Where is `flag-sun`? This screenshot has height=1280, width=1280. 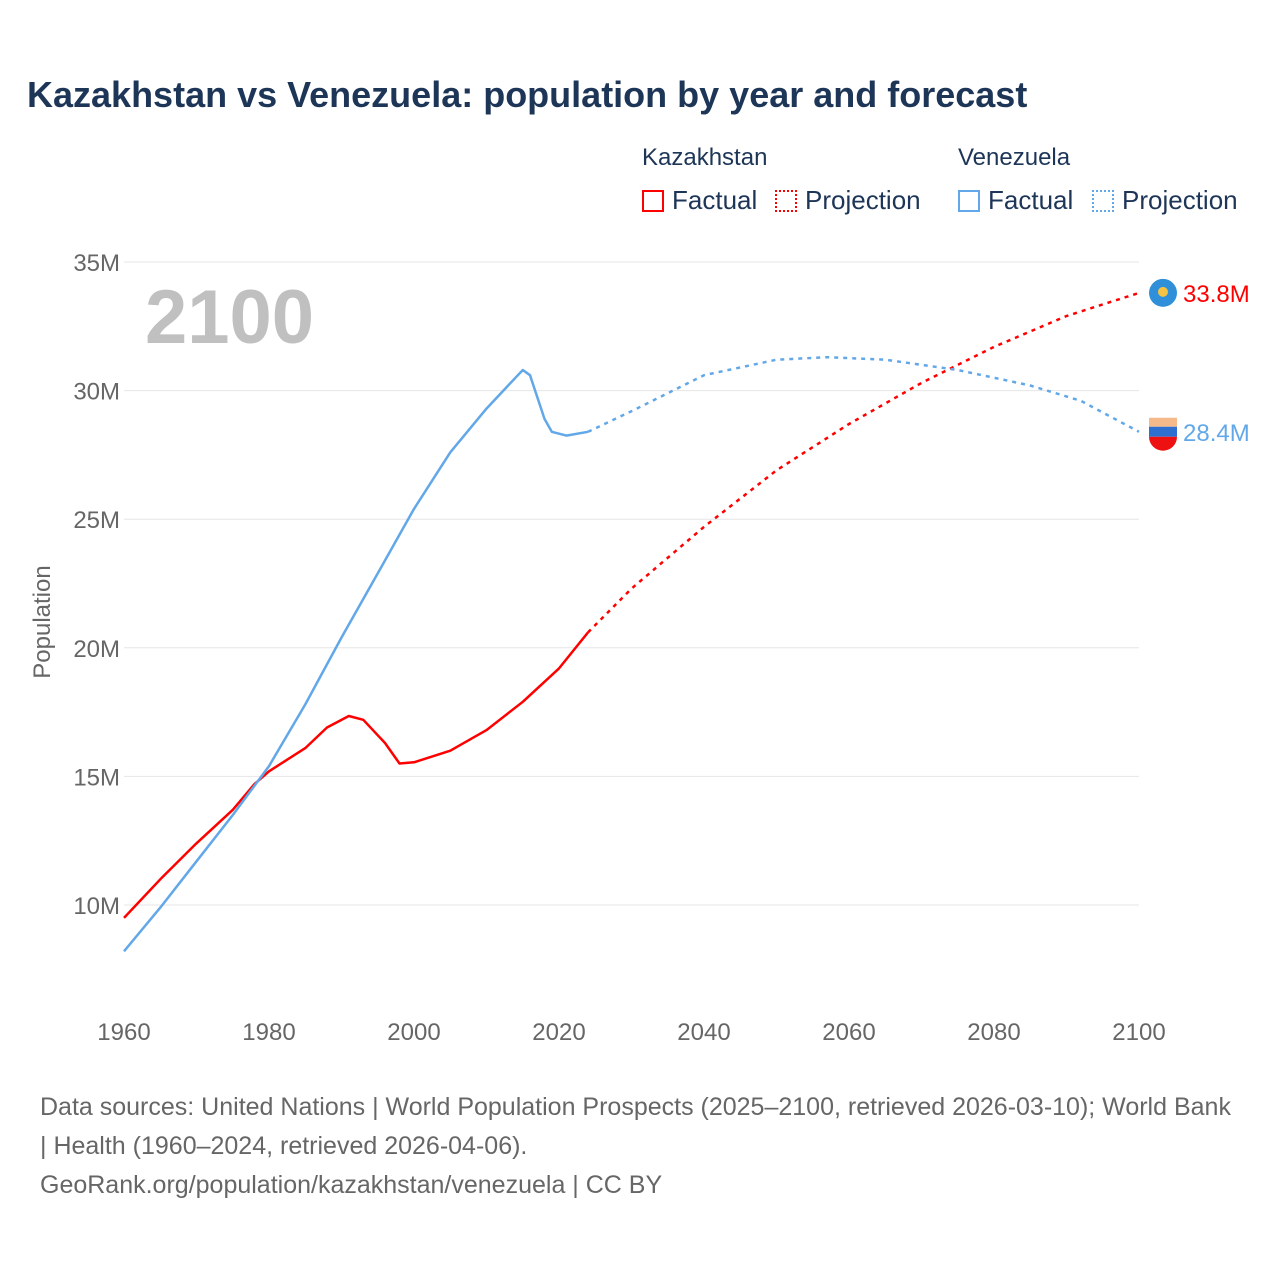 flag-sun is located at coordinates (1163, 291).